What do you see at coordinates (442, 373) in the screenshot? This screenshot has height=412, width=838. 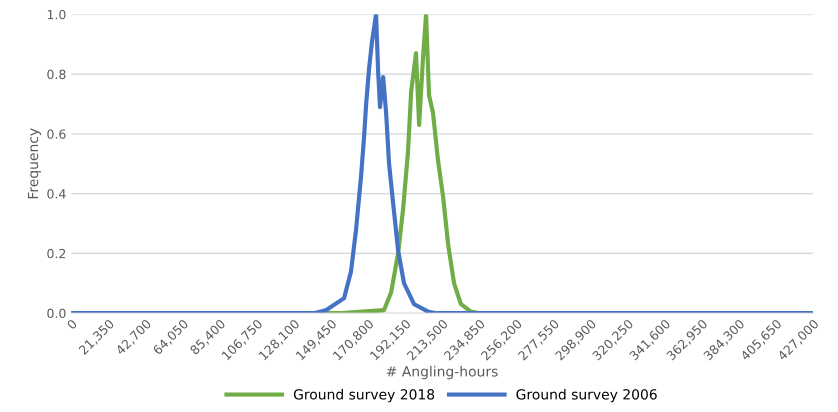 I see `x-axis-title: # Angling-hours` at bounding box center [442, 373].